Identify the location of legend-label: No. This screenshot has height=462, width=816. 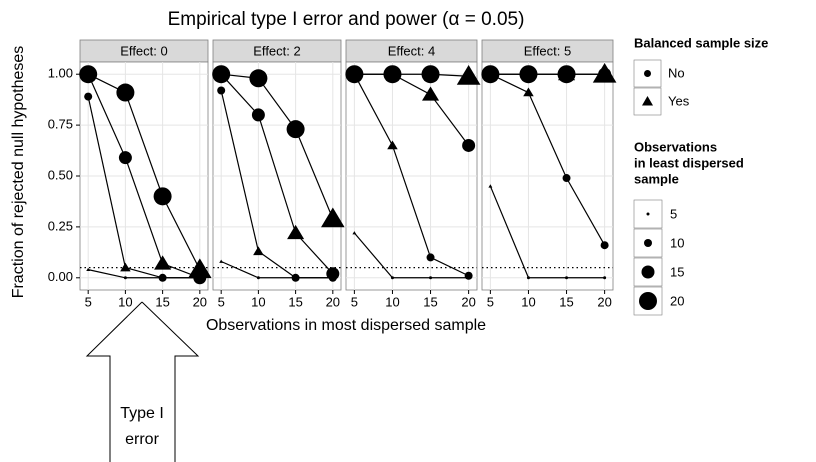
(676, 72).